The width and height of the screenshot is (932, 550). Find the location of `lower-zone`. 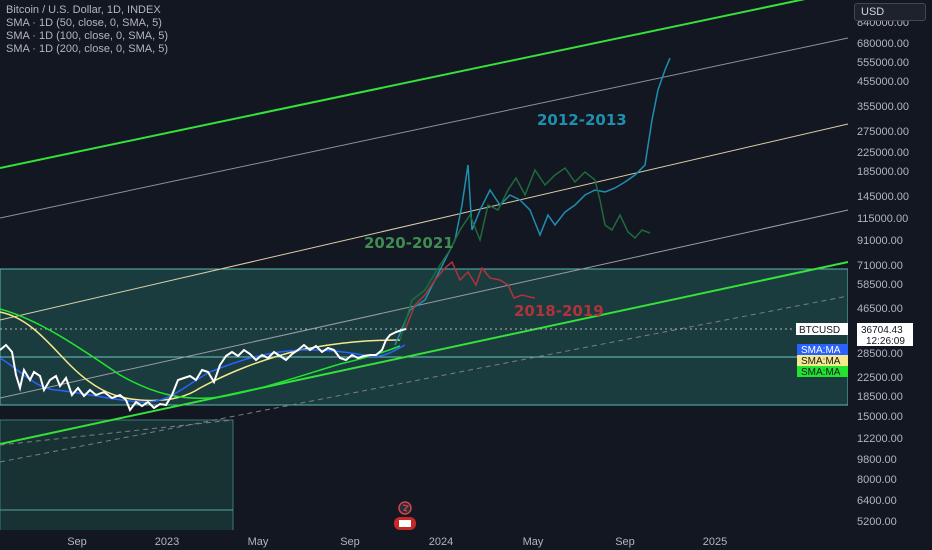

lower-zone is located at coordinates (117, 484).